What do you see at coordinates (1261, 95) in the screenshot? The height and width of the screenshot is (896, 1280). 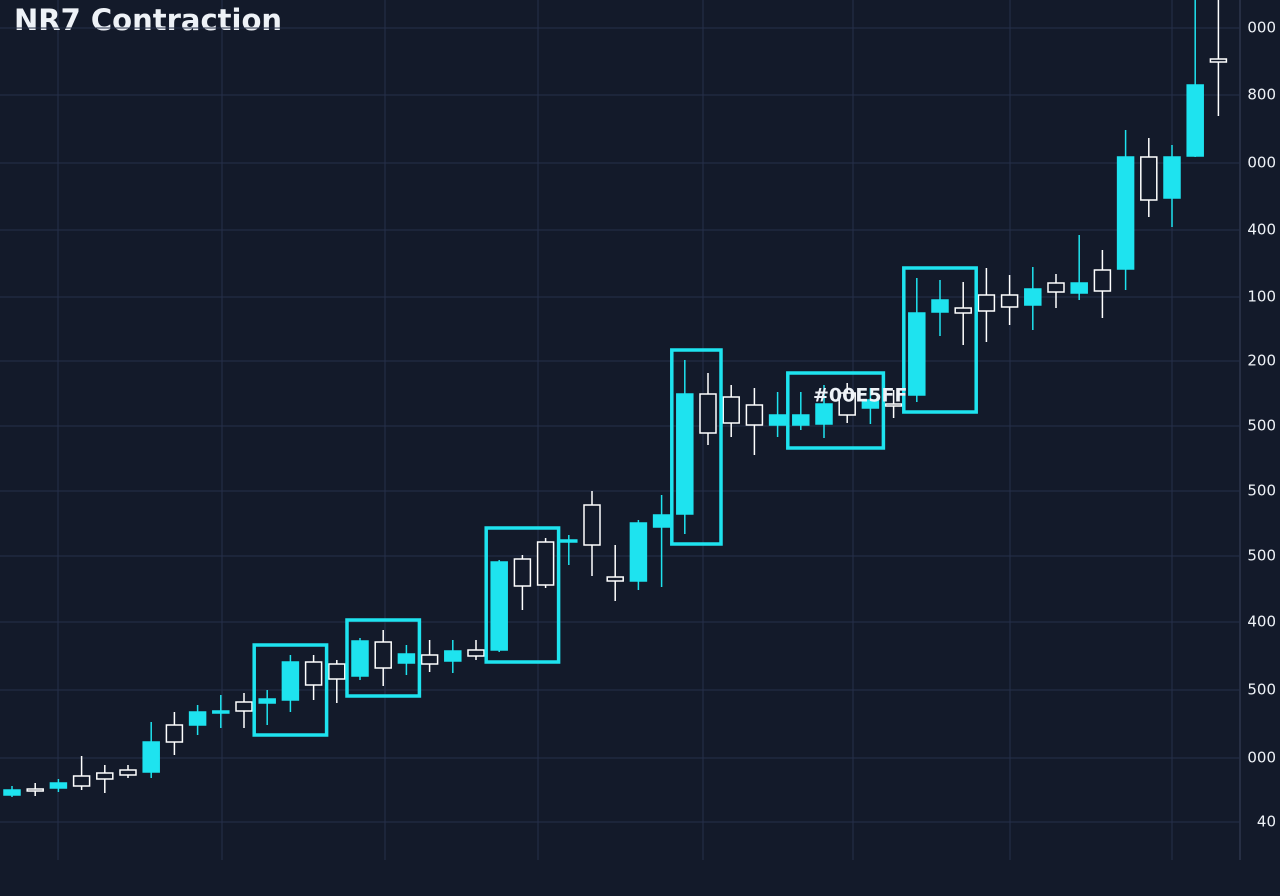 I see `y-tick-label: 800` at bounding box center [1261, 95].